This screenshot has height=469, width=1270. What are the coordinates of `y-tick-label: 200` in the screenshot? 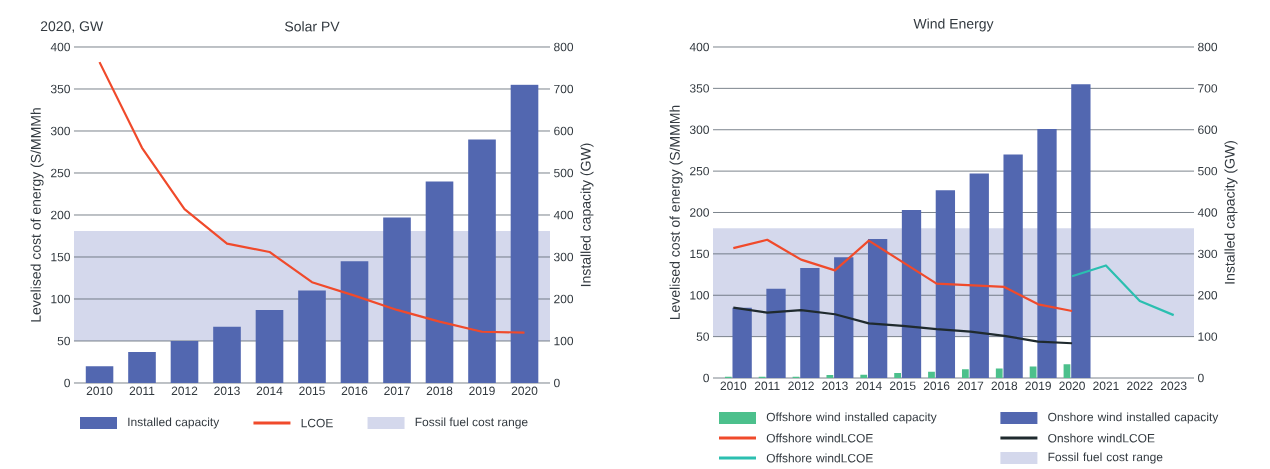 It's located at (699, 212).